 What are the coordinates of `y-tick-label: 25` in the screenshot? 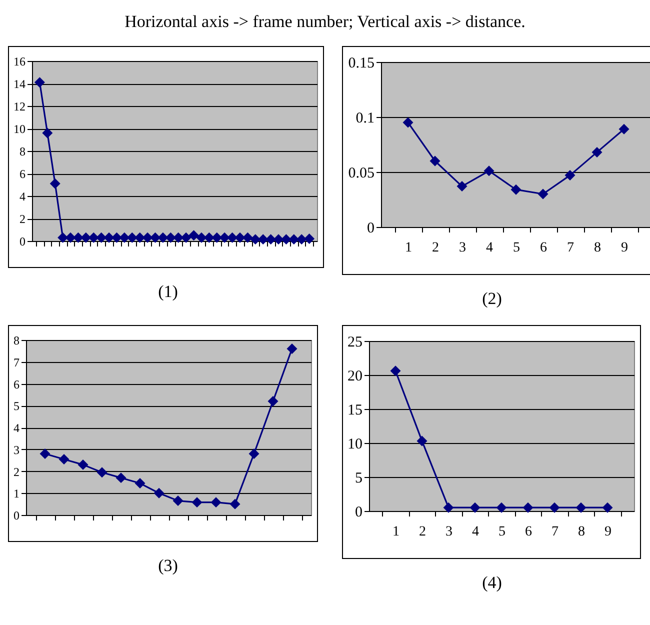 It's located at (355, 342).